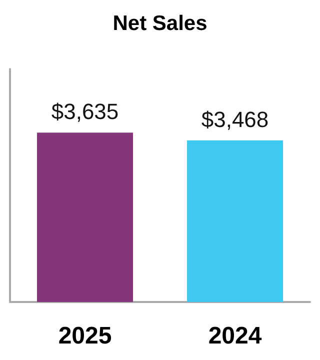  I want to click on data-label: $3,468, so click(235, 119).